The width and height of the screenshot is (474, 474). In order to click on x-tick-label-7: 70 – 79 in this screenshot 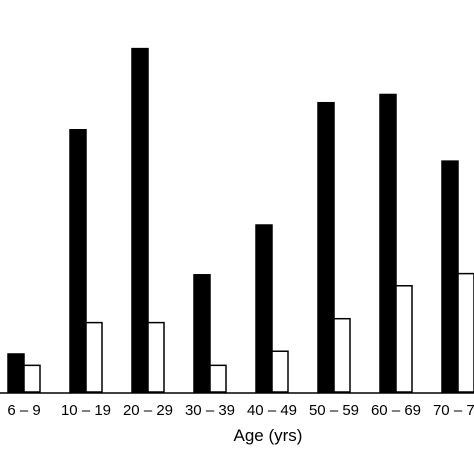, I will do `click(453, 410)`.